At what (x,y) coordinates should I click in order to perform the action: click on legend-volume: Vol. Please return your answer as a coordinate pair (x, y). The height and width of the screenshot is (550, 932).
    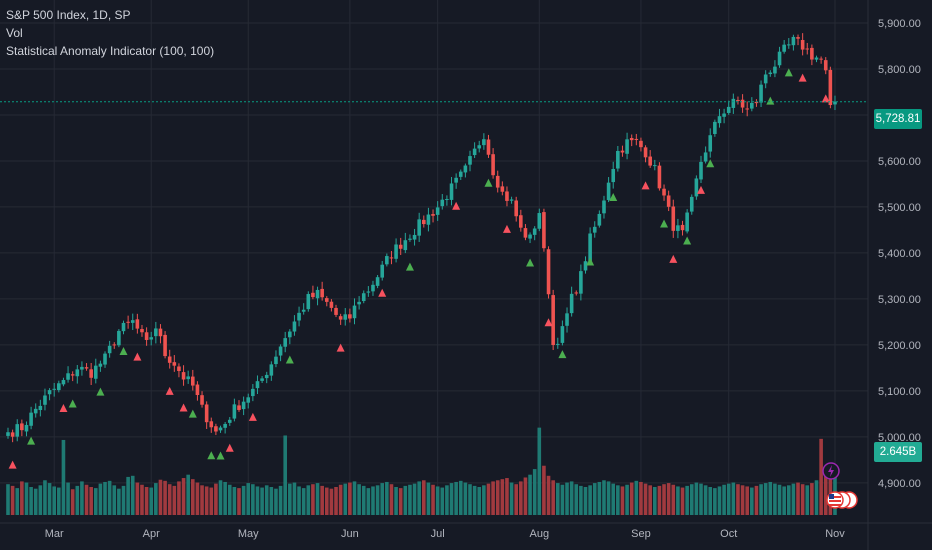
    Looking at the image, I should click on (14, 33).